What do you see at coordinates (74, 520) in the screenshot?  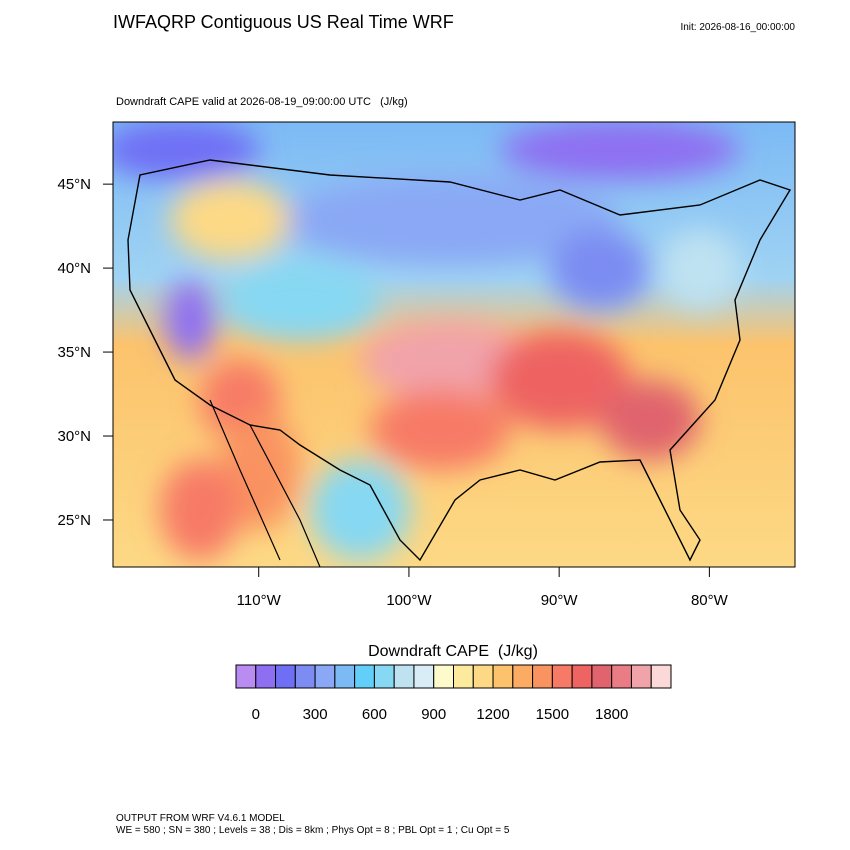 I see `lat-label: 25°N` at bounding box center [74, 520].